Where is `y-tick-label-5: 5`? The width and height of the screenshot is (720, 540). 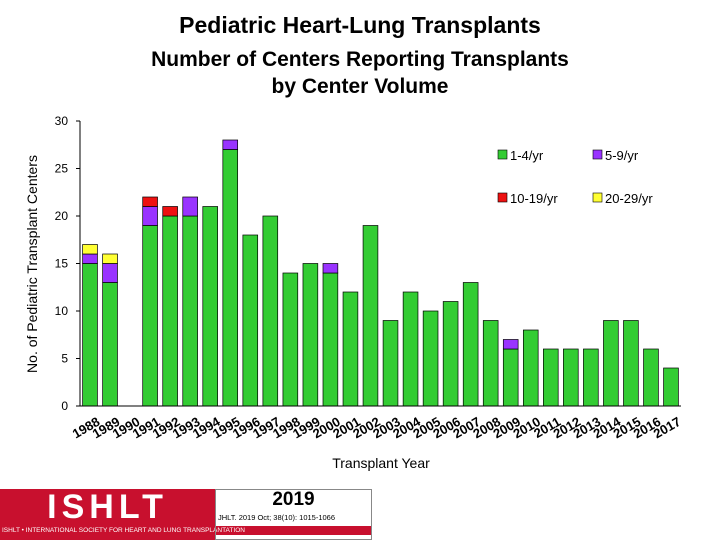
y-tick-label-5: 5 is located at coordinates (64, 359).